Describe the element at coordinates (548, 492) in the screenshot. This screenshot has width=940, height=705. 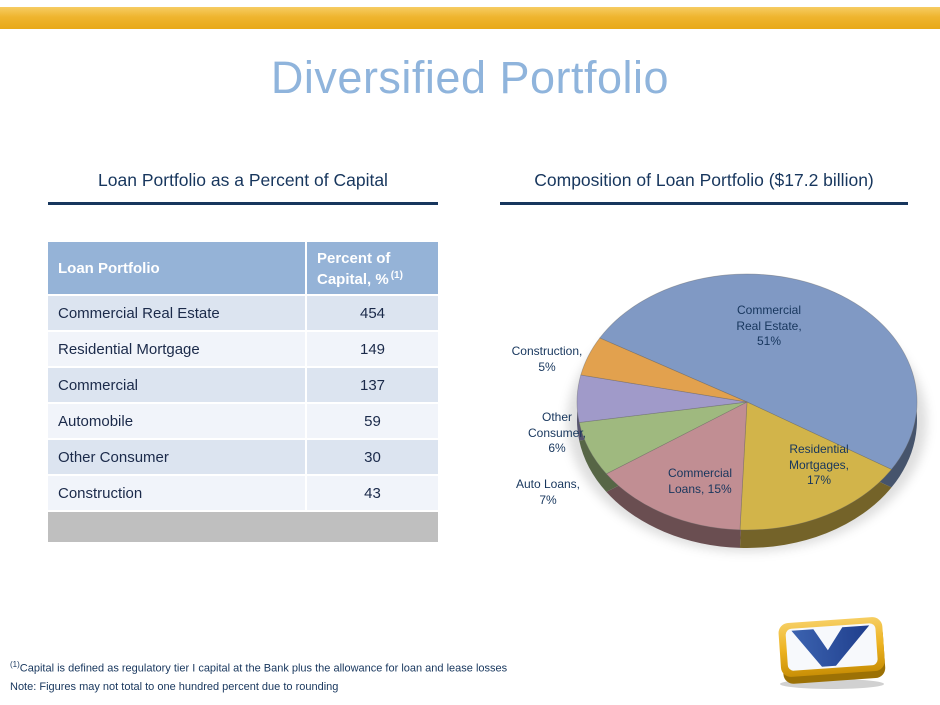
I see `pie-label-auto-loans: Auto Loans, 7%` at that location.